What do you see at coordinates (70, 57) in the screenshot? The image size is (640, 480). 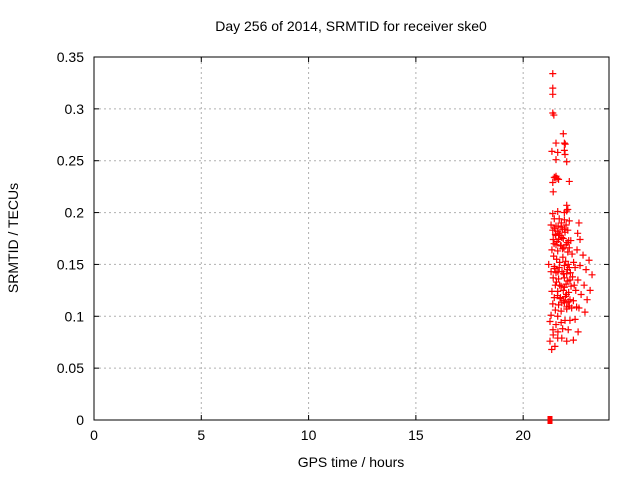 I see `y-tick-label: 0.35` at bounding box center [70, 57].